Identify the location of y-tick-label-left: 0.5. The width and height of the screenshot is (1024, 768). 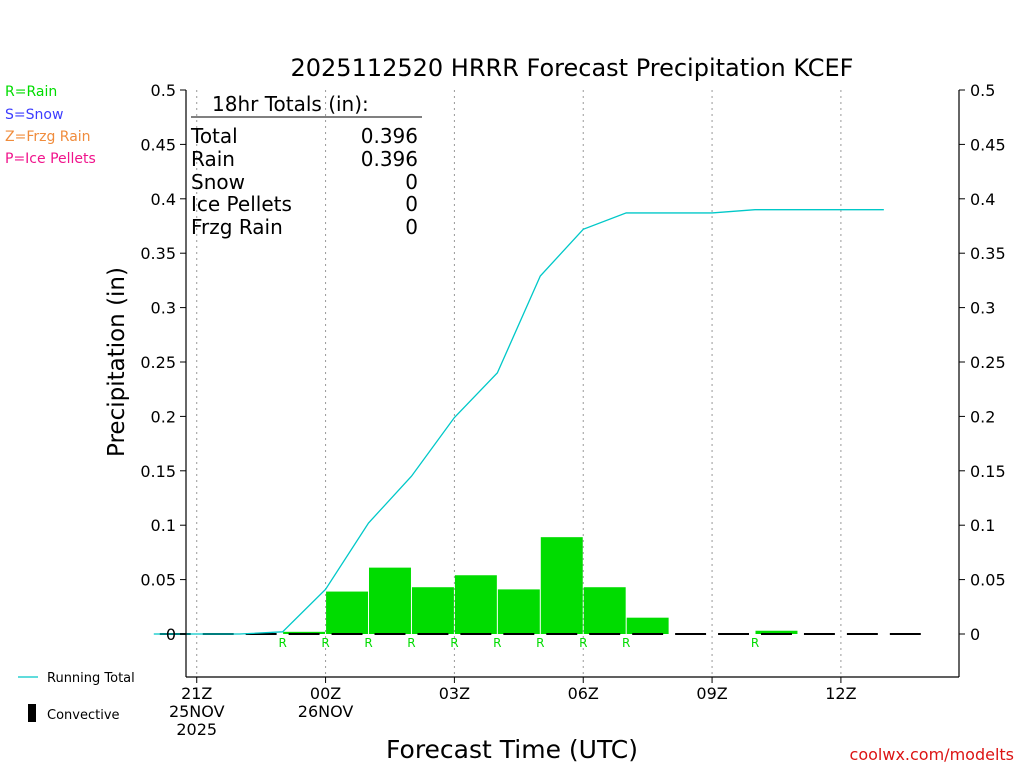
(163, 90).